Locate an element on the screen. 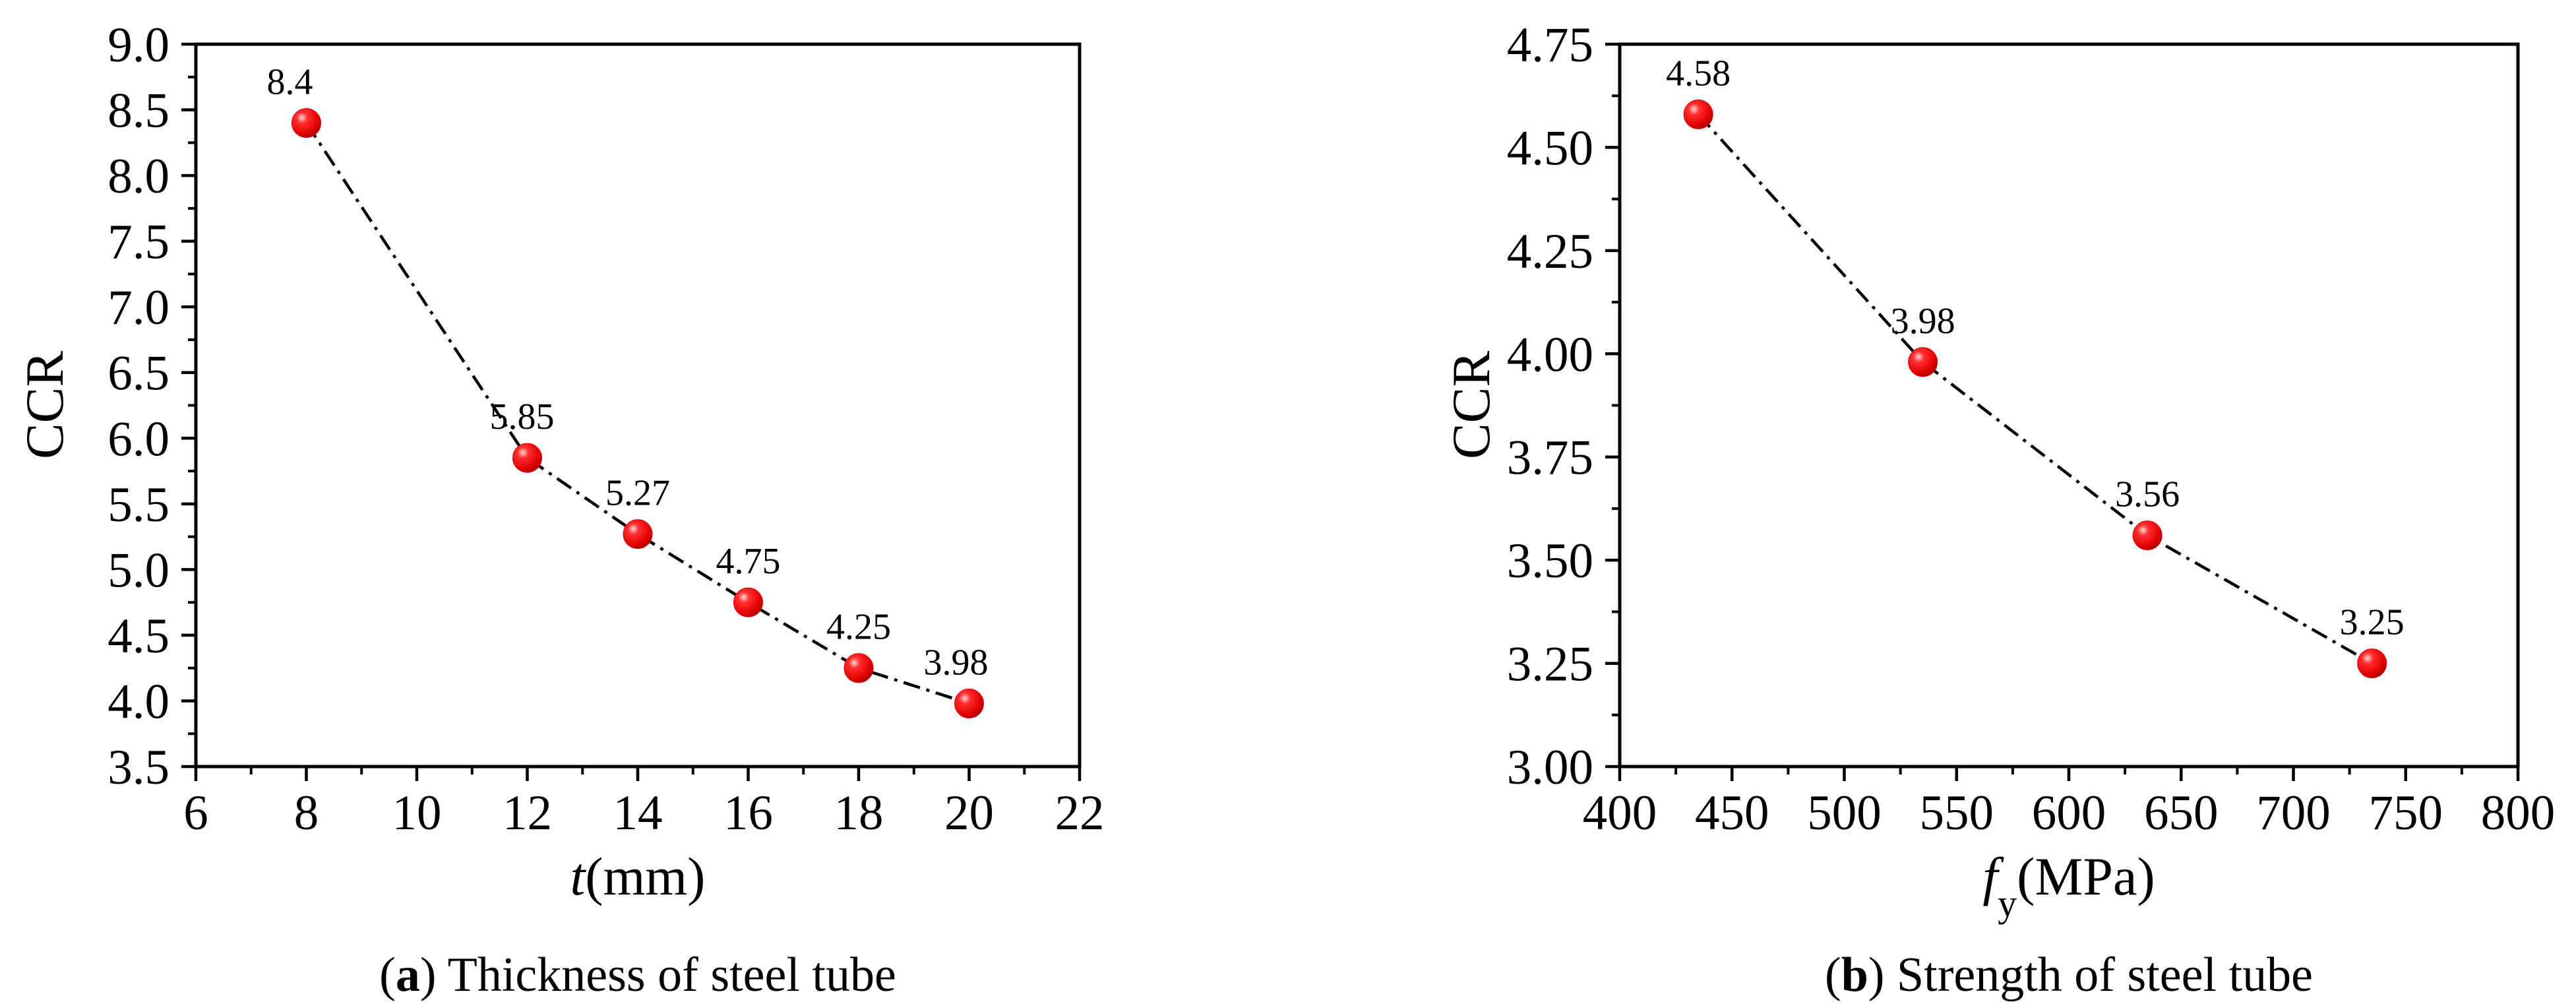 The image size is (2576, 1008). a-y-tick-label: 6.5 is located at coordinates (138, 373).